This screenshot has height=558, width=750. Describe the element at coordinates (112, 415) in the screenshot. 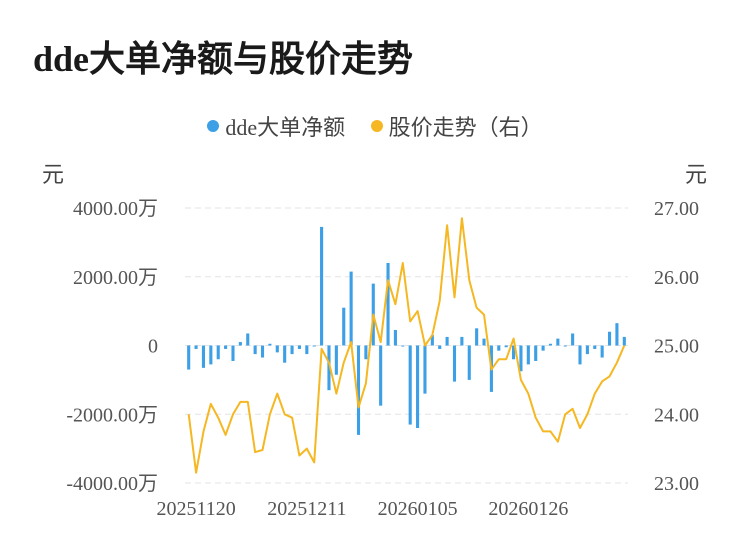

I see `left-tick-label: -2000.00万` at that location.